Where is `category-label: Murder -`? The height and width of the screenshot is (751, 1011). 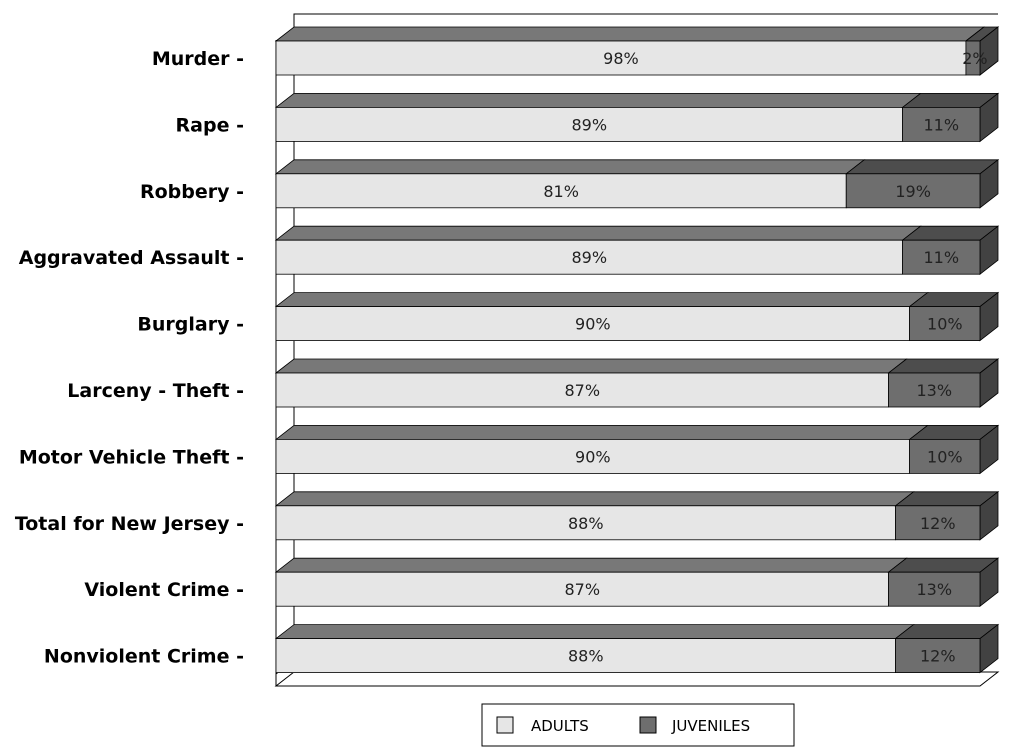
category-label: Murder - is located at coordinates (198, 59).